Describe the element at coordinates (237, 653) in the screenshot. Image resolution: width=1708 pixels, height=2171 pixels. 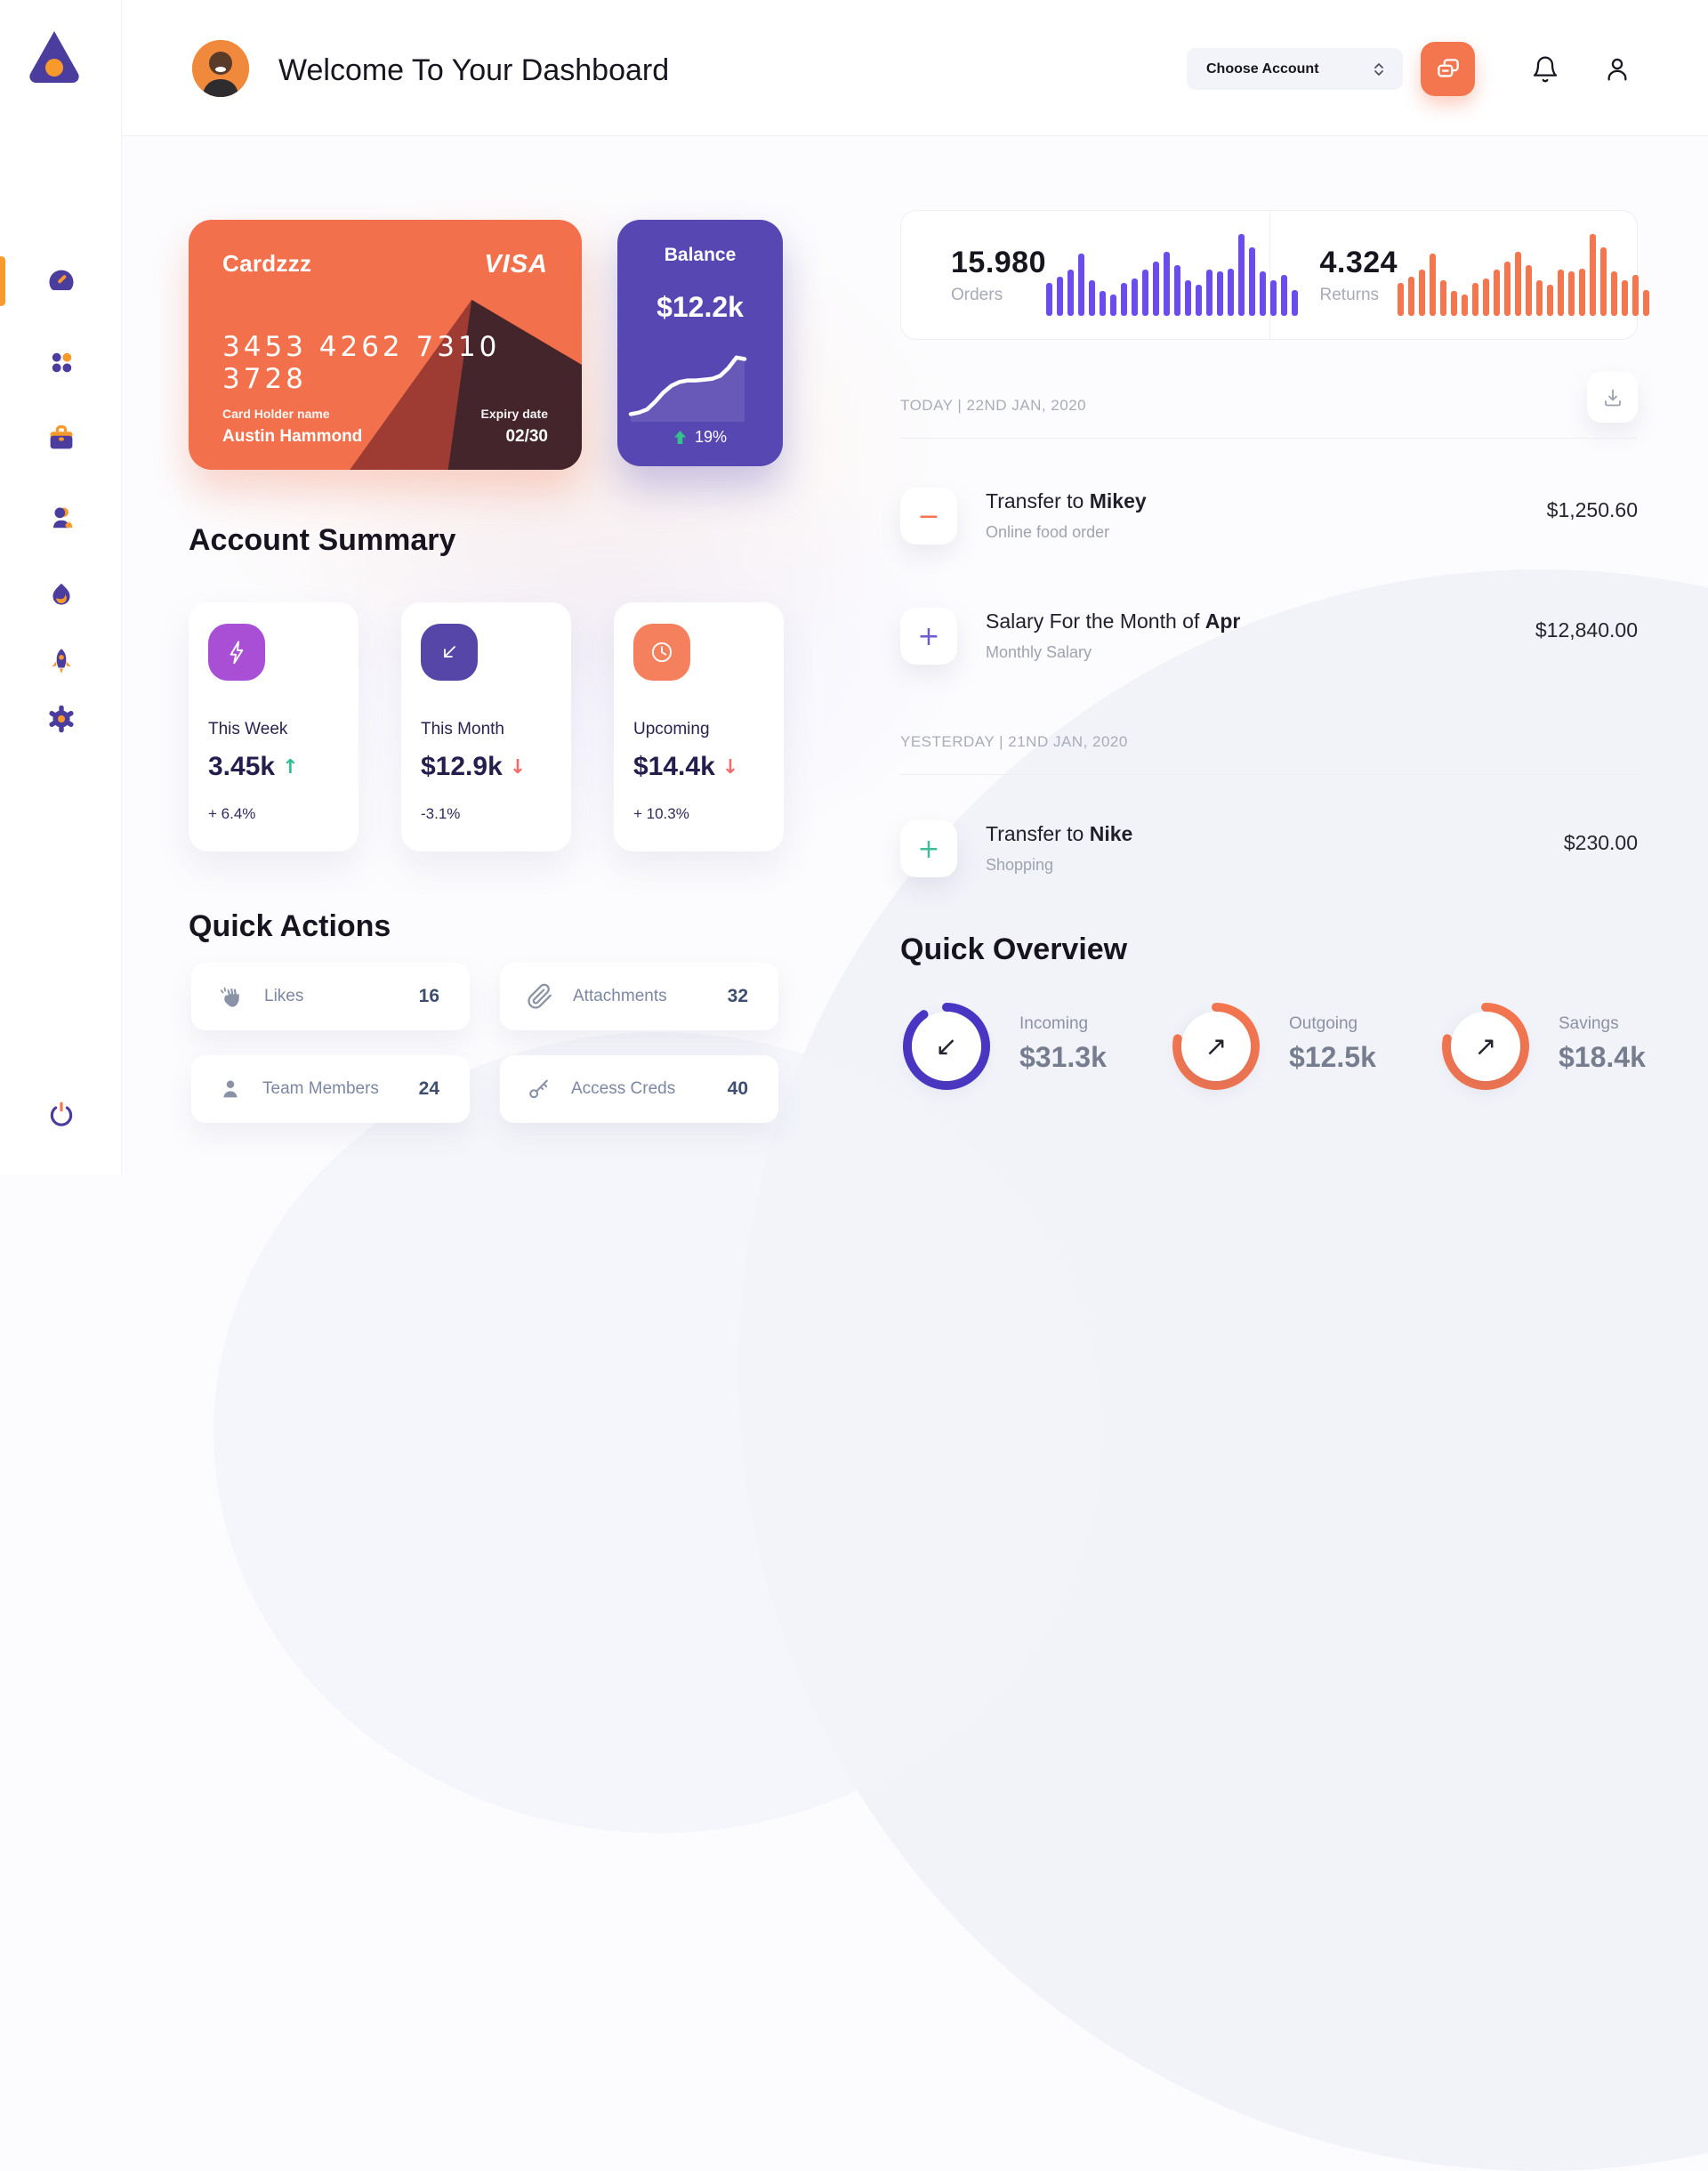
I see `lightning-icon` at that location.